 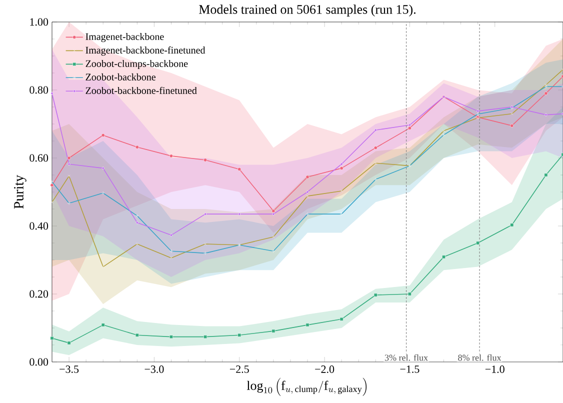 I want to click on y-tick-label: 0.00, so click(x=39, y=362).